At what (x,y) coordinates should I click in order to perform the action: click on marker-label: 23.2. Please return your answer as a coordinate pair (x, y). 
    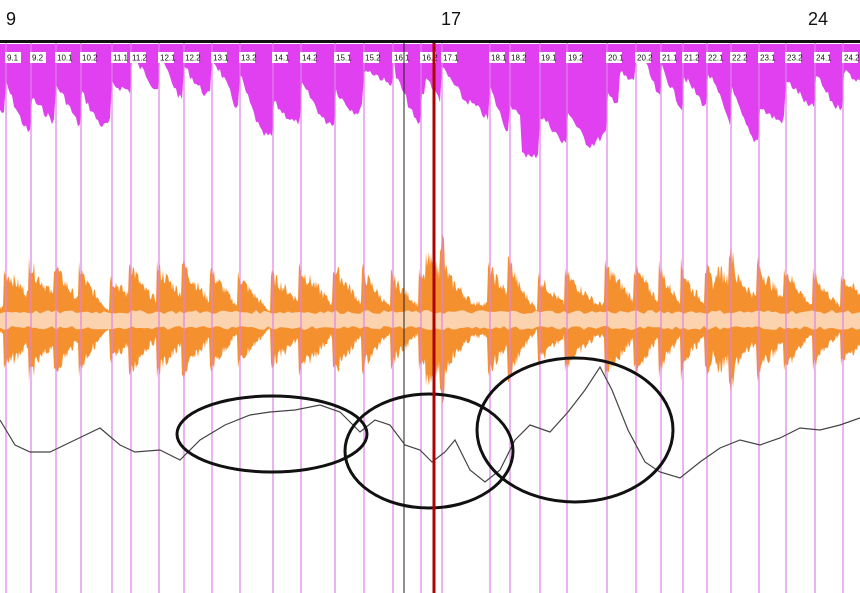
    Looking at the image, I should click on (795, 58).